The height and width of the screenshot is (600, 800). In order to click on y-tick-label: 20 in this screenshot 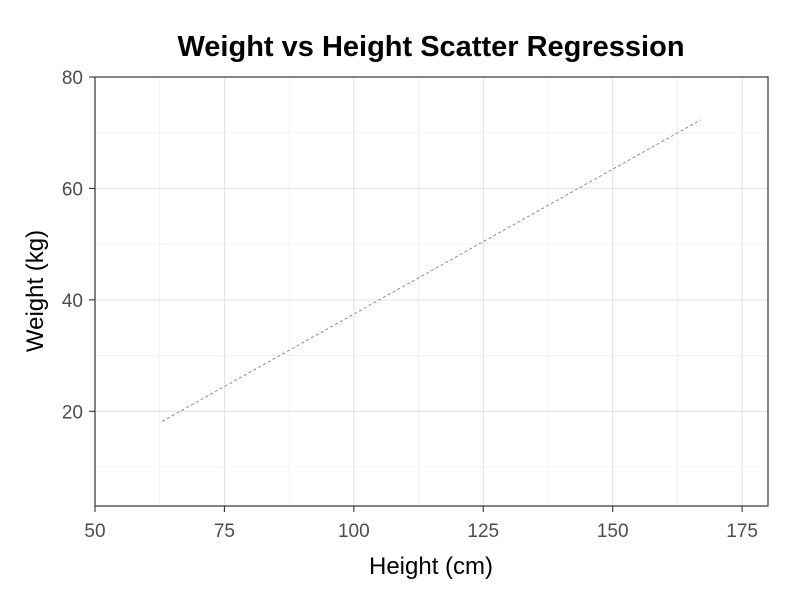, I will do `click(72, 412)`.